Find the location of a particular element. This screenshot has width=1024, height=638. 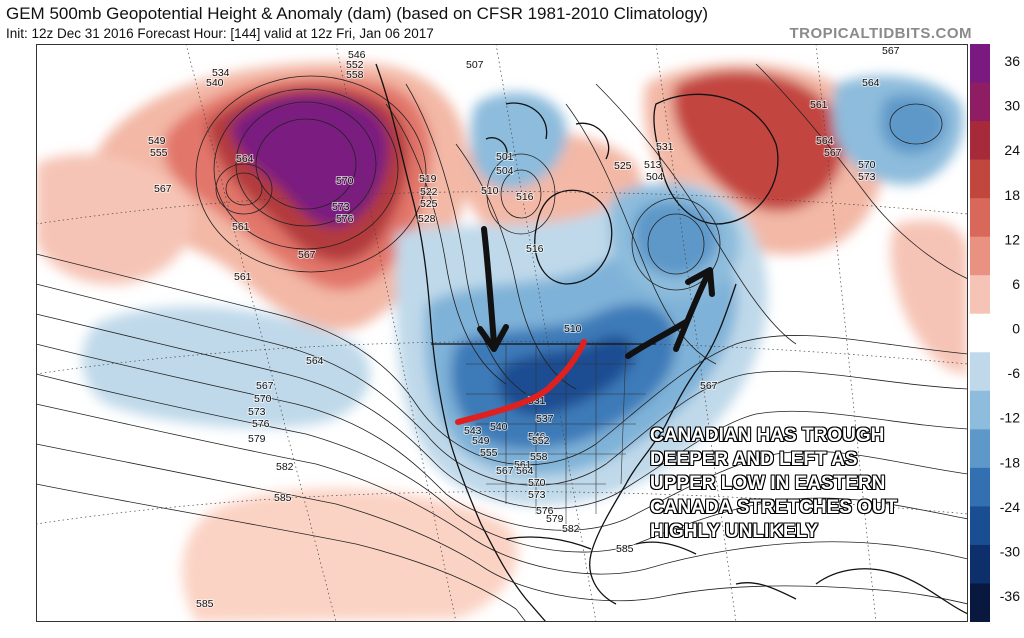

arrow-northeast-upper-head is located at coordinates (700, 282).